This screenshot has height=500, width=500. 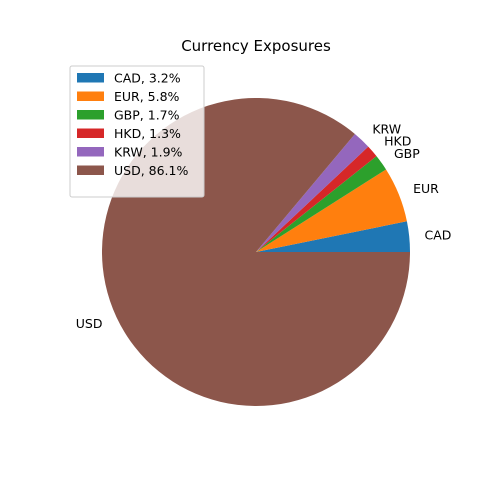 I want to click on legend-swatch-usd, so click(x=90, y=170).